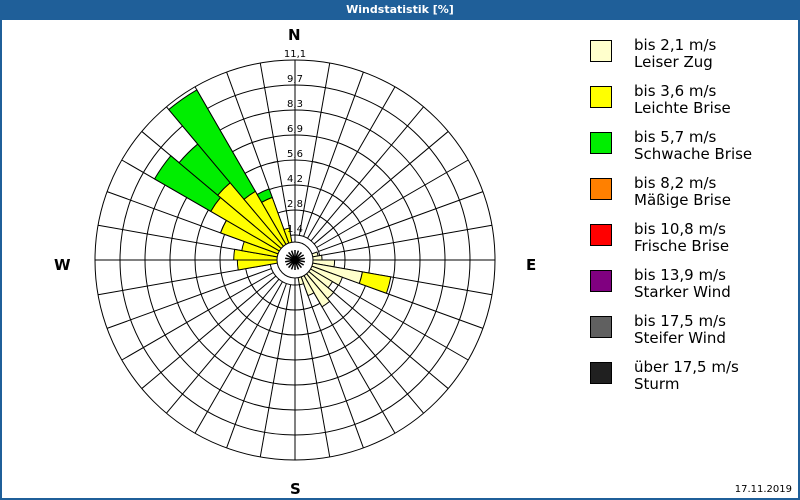 The image size is (800, 500). Describe the element at coordinates (673, 62) in the screenshot. I see `legend-name: Leiser Zug` at that location.